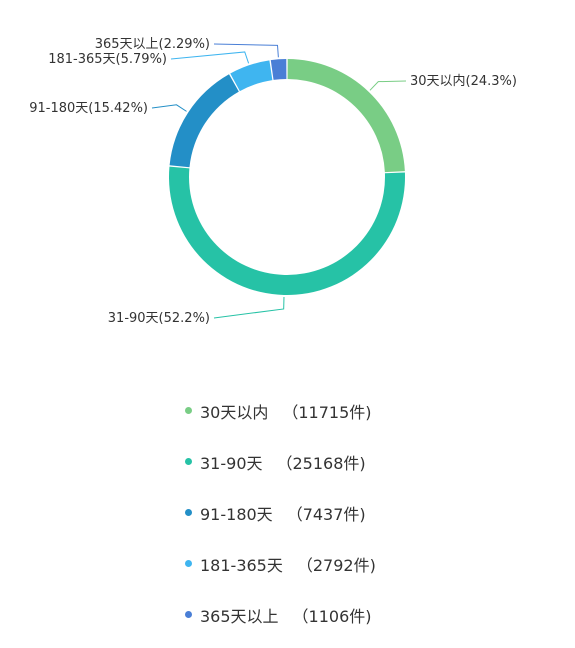 The height and width of the screenshot is (648, 575). What do you see at coordinates (280, 410) in the screenshot?
I see `legend-item: 30天以内 （11715件)` at bounding box center [280, 410].